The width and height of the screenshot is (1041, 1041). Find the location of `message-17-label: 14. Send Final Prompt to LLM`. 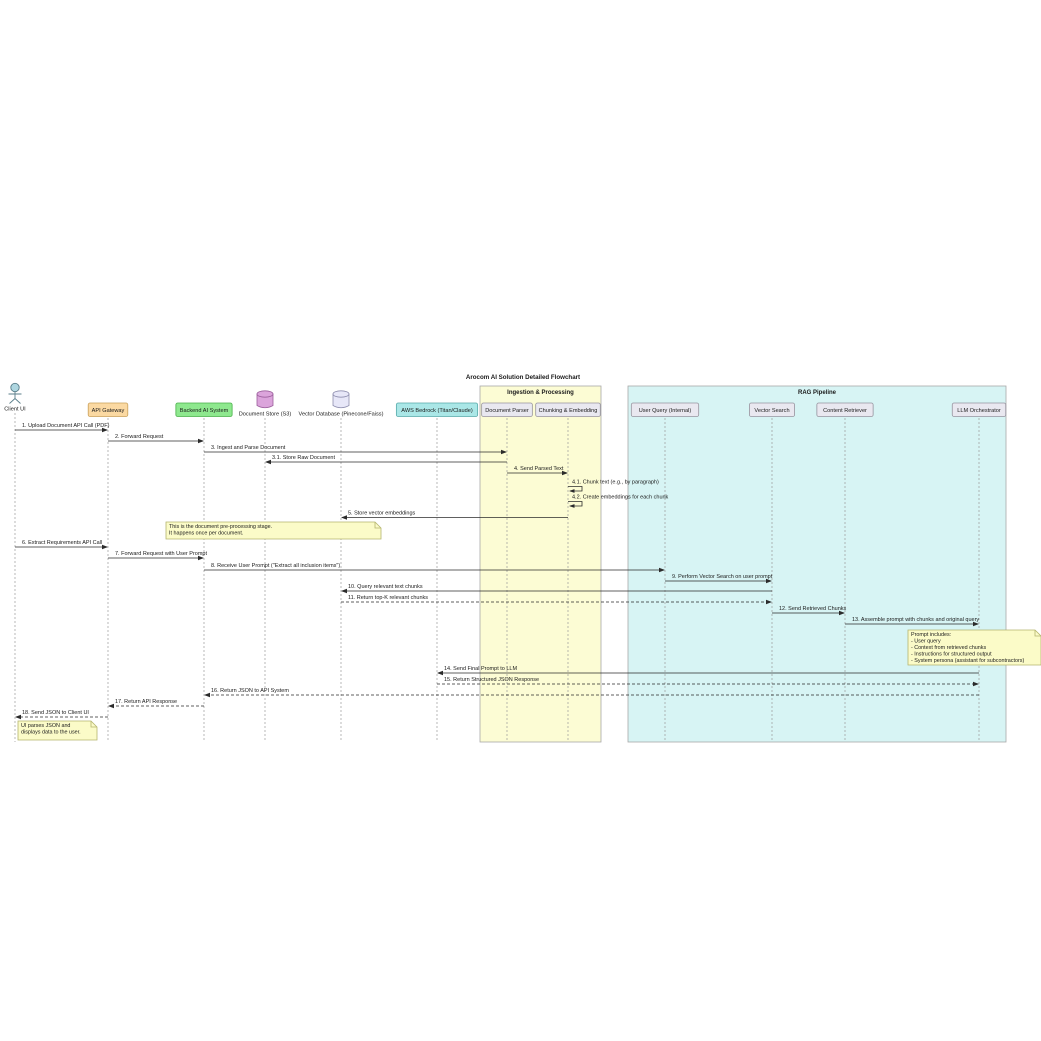

message-17-label: 14. Send Final Prompt to LLM is located at coordinates (480, 669).